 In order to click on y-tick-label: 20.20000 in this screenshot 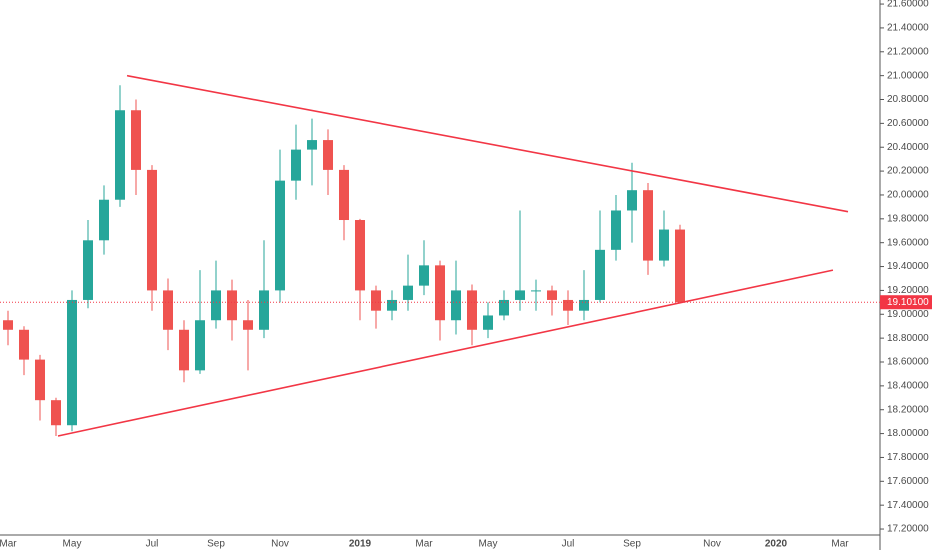, I will do `click(908, 171)`.